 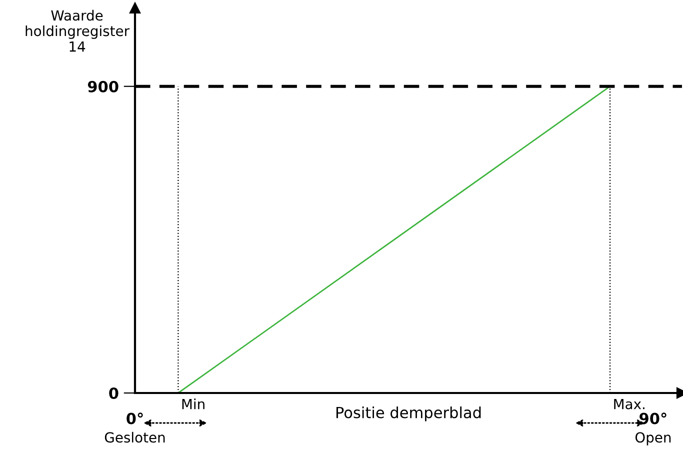 I want to click on y-axis-title: Waarde holdingregister 14, so click(x=78, y=31).